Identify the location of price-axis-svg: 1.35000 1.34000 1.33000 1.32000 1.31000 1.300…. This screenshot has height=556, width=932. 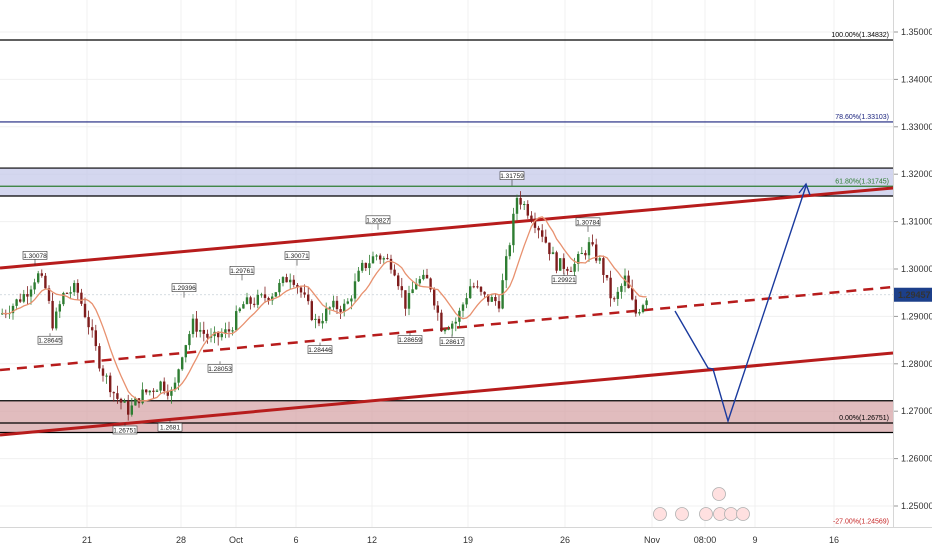
(913, 269).